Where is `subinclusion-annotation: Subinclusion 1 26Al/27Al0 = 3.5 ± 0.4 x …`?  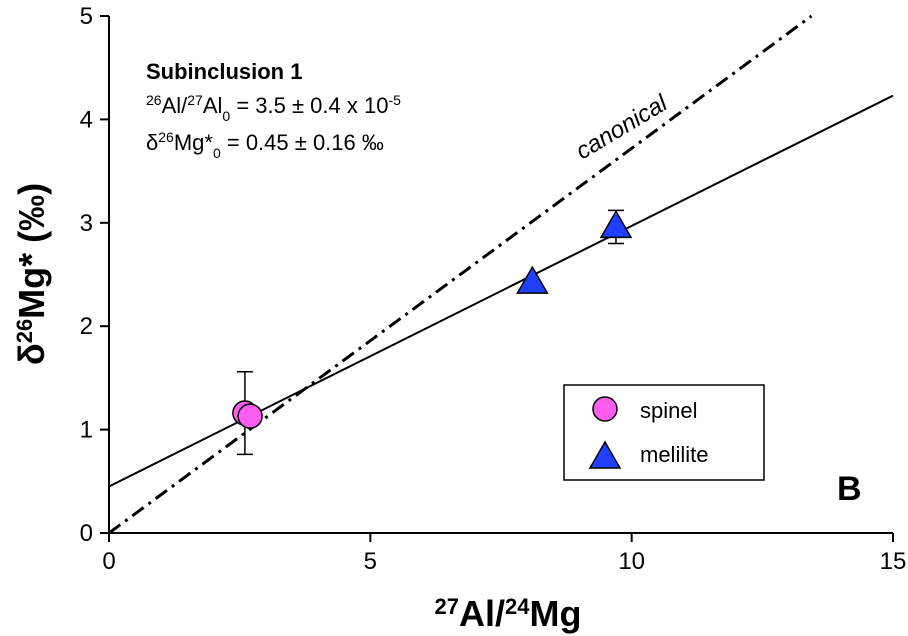
subinclusion-annotation: Subinclusion 1 26Al/27Al0 = 3.5 ± 0.4 x … is located at coordinates (273, 110).